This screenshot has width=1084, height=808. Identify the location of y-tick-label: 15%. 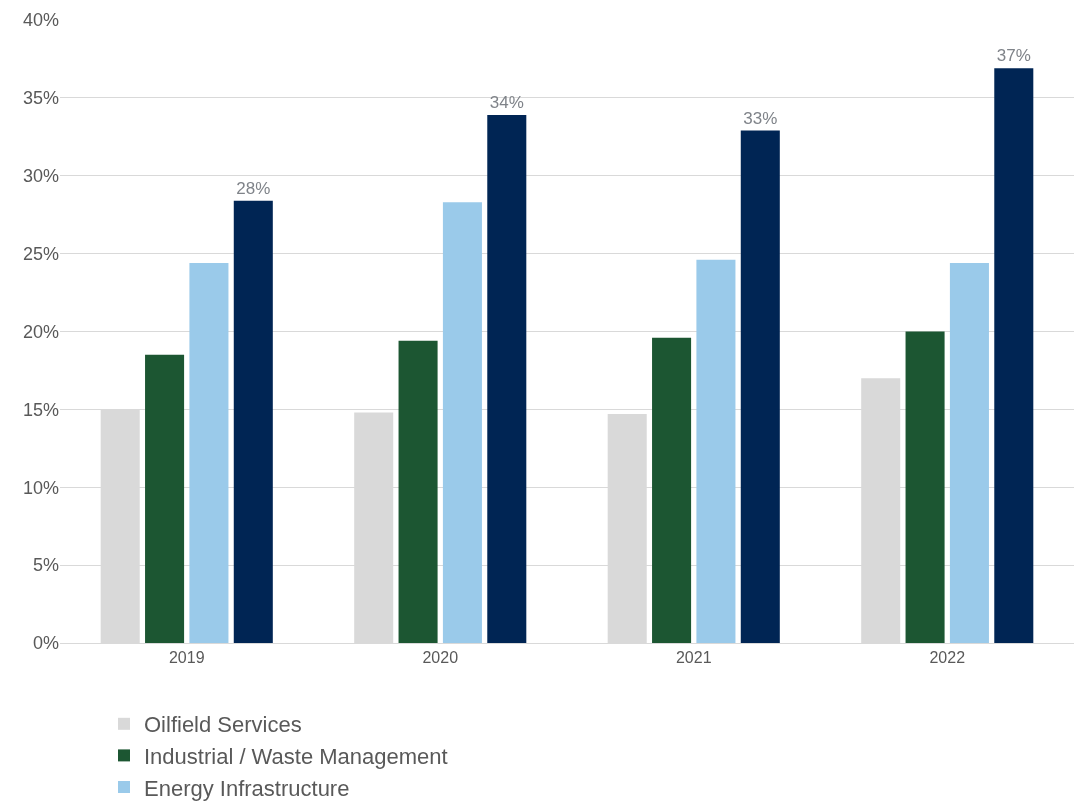
(40, 409).